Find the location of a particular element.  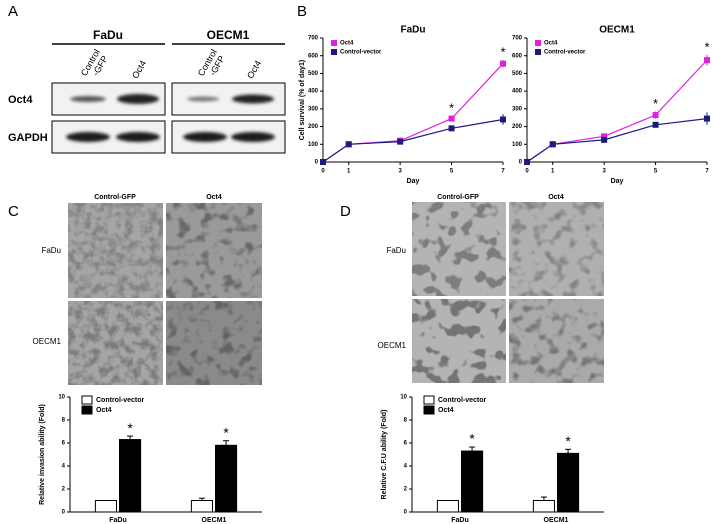

y-tick-label: 2 is located at coordinates (406, 490).